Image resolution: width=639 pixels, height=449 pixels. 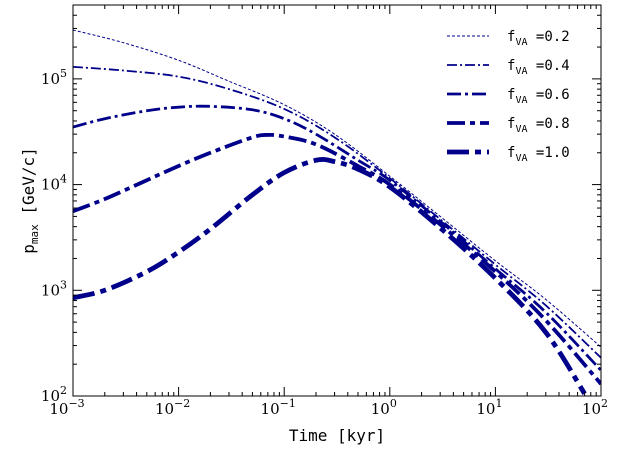 I want to click on x-tick-label: 10¹, so click(x=489, y=407).